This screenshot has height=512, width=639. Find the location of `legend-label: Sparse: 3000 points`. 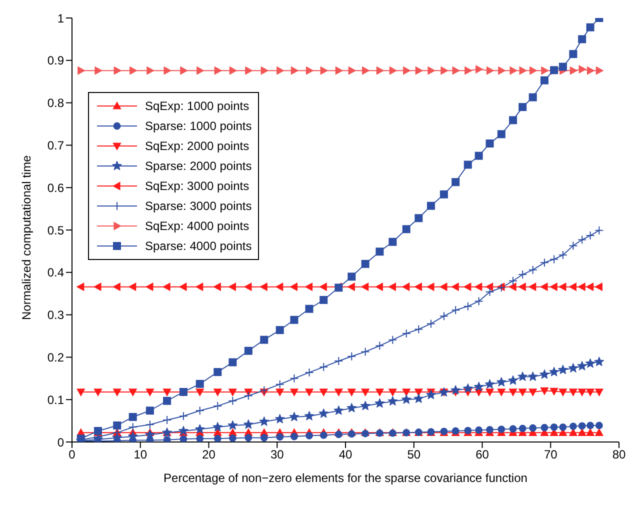

legend-label: Sparse: 3000 points is located at coordinates (198, 206).